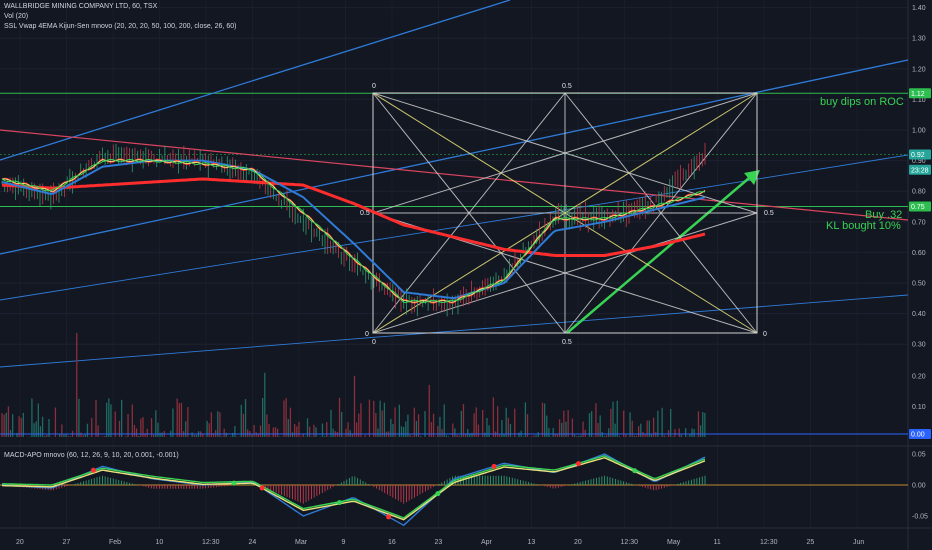  What do you see at coordinates (487, 542) in the screenshot?
I see `time-tick-label: Apr` at bounding box center [487, 542].